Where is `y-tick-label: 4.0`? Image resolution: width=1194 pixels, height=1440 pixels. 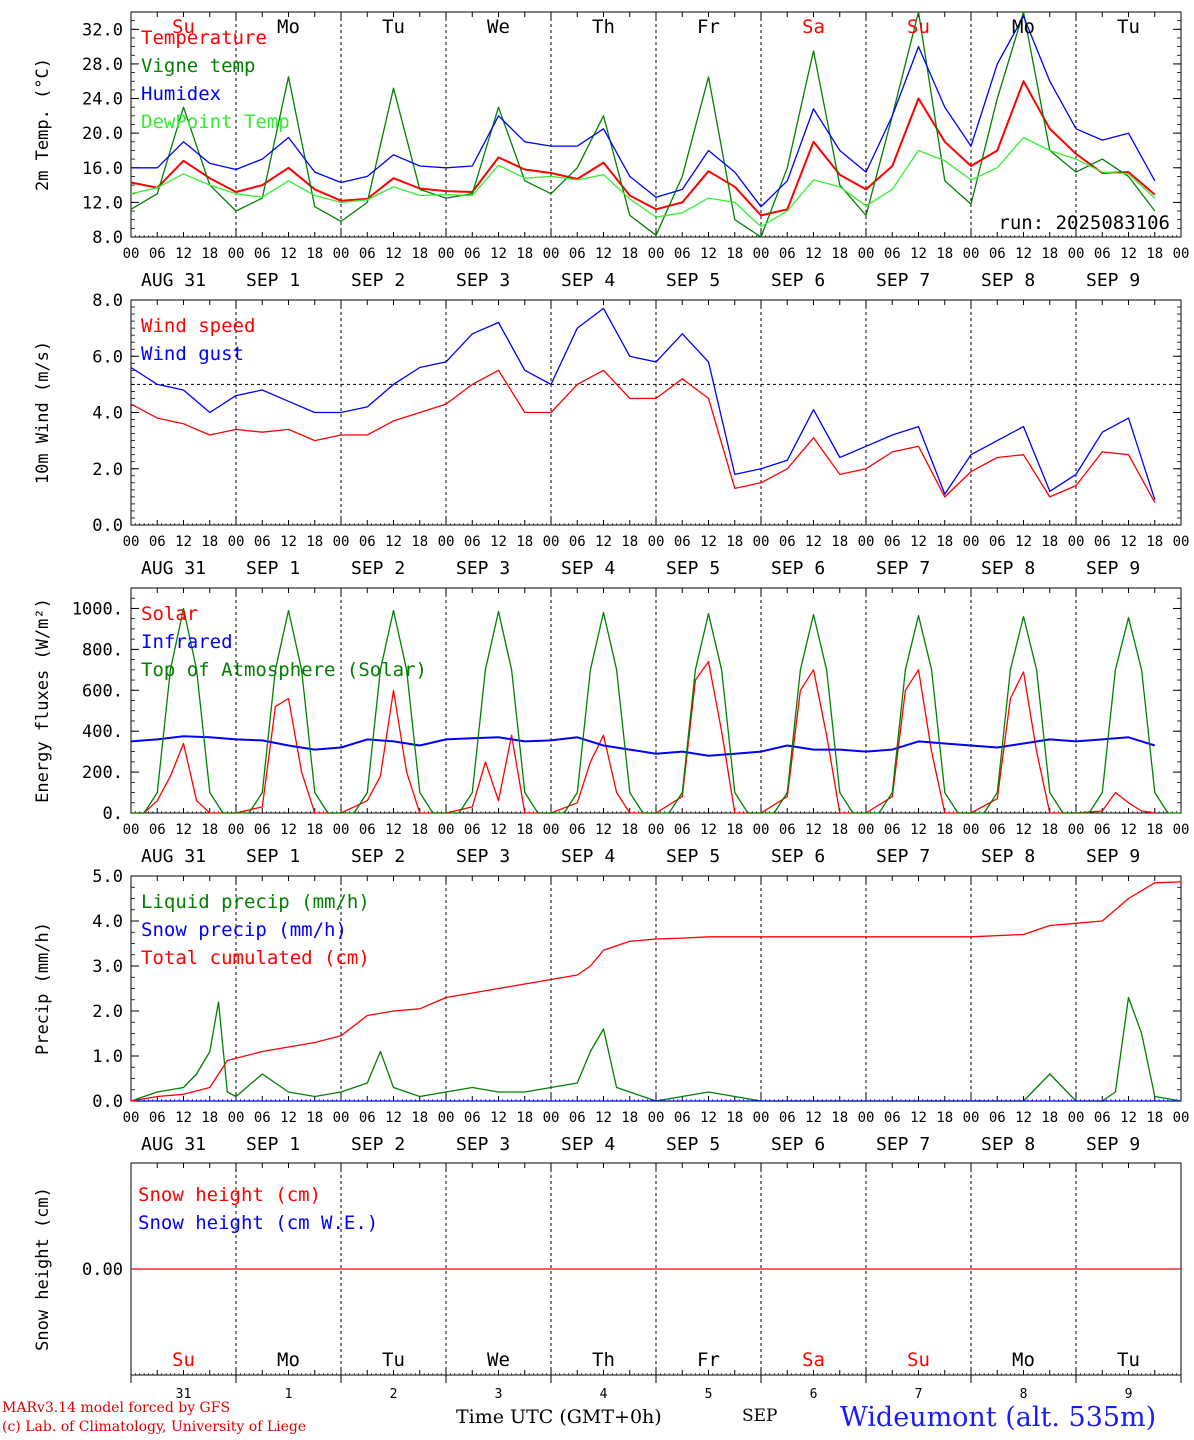 y-tick-label: 4.0 is located at coordinates (107, 922).